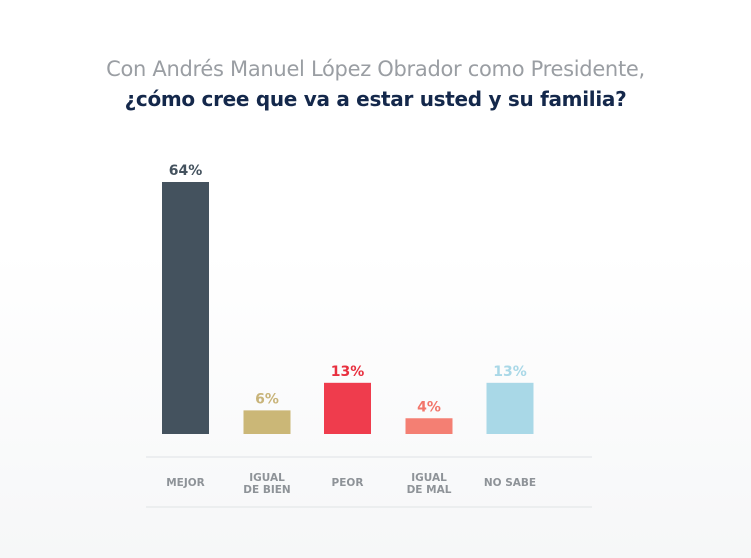 The image size is (751, 558). Describe the element at coordinates (348, 483) in the screenshot. I see `category-label-peor: PEOR` at that location.